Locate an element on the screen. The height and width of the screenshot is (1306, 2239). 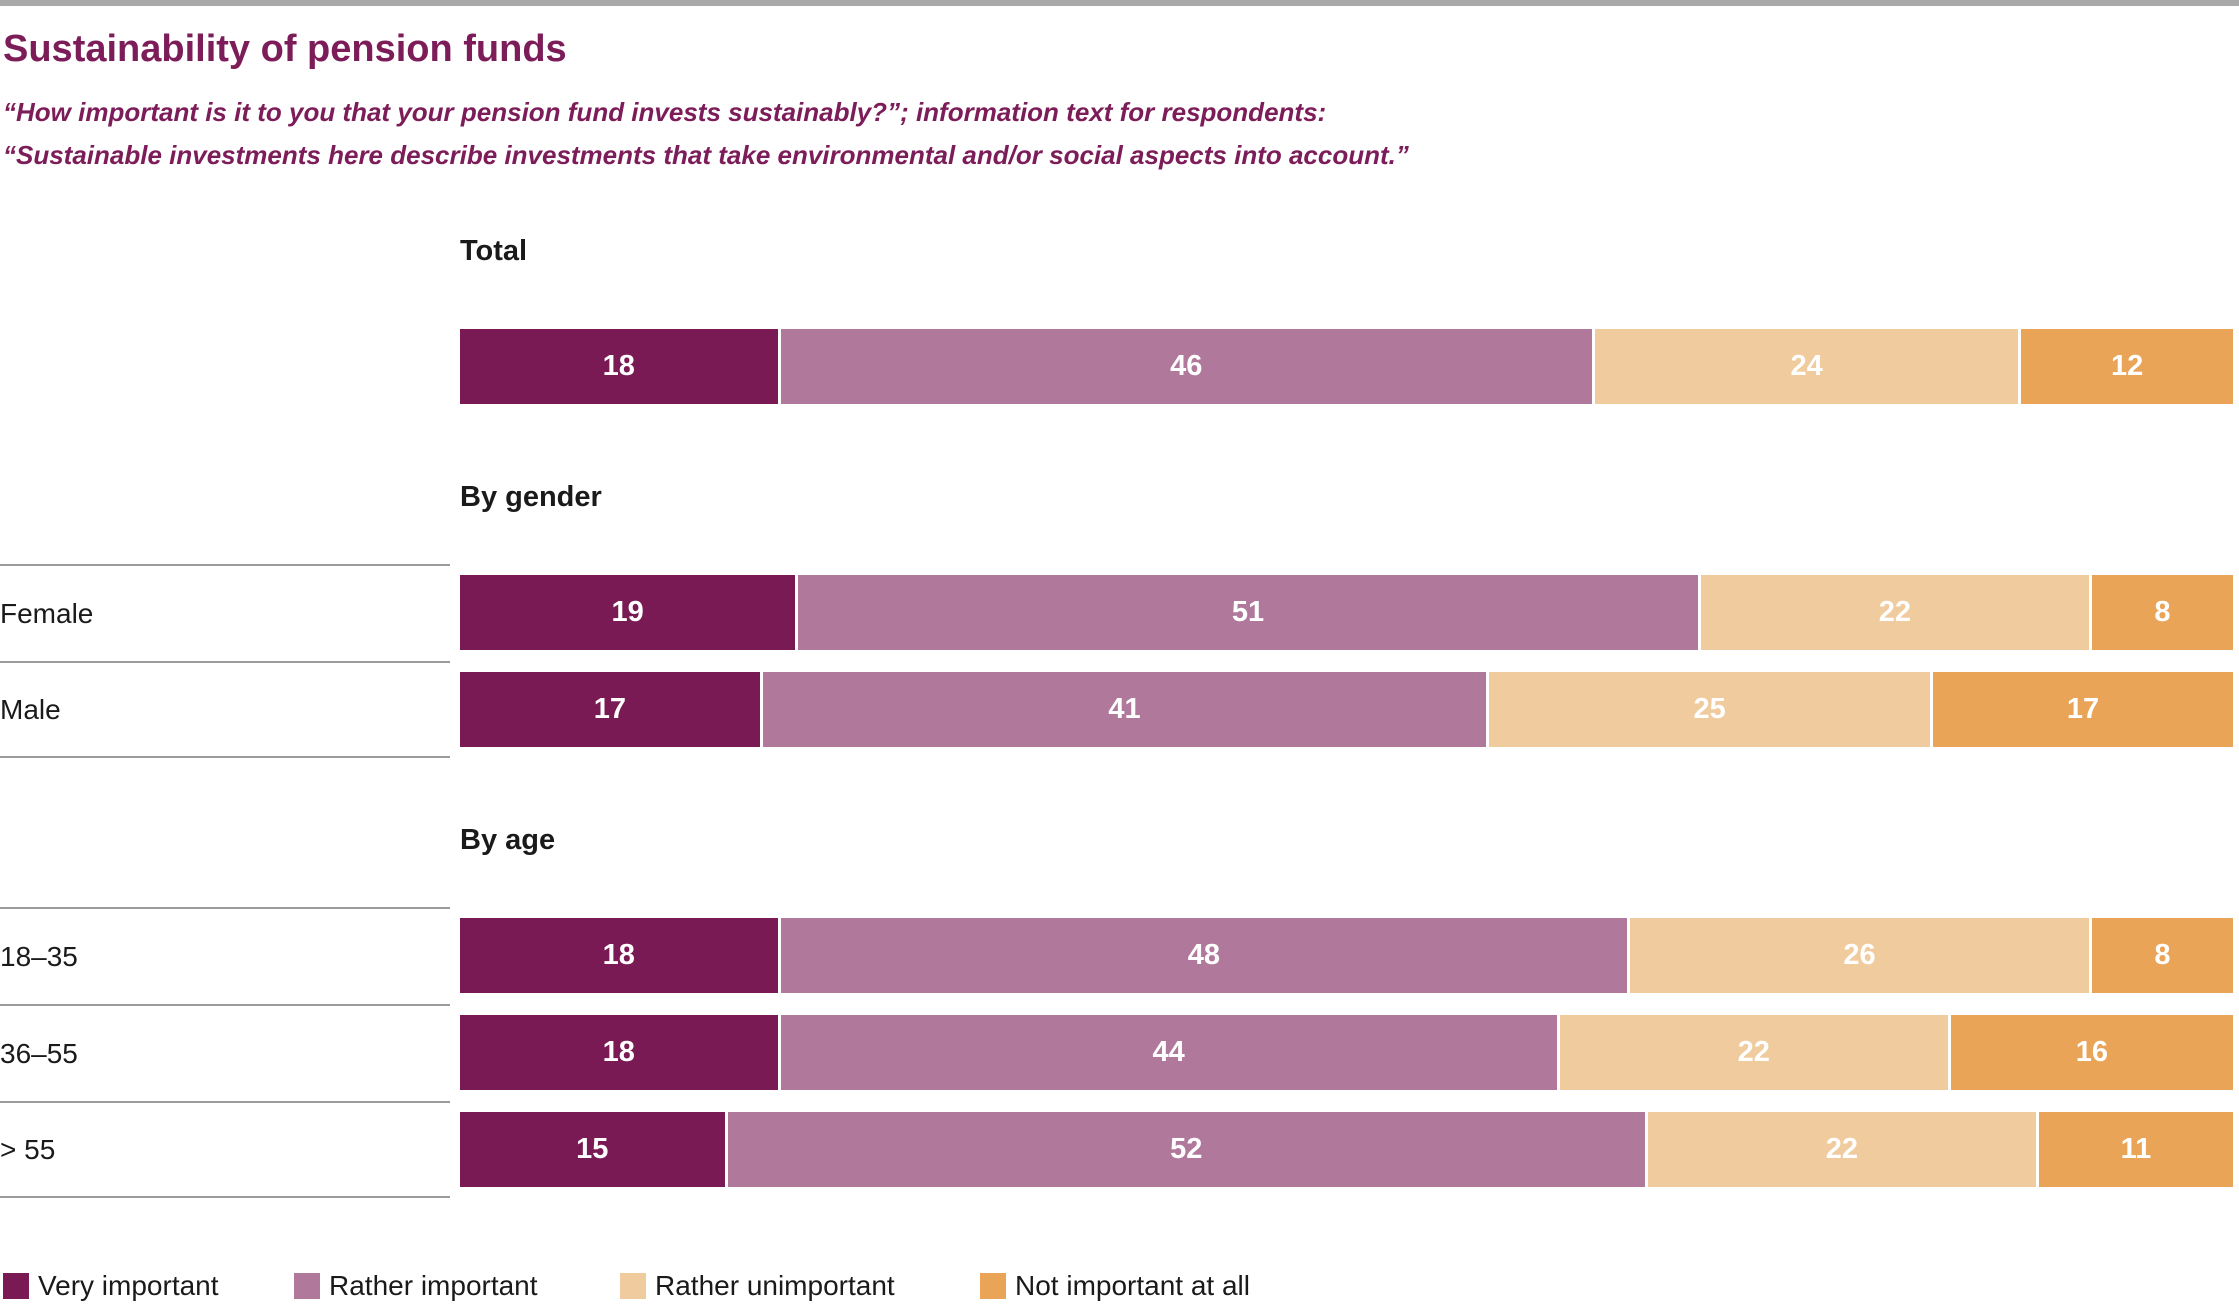
segment-value: 26 is located at coordinates (1859, 955).